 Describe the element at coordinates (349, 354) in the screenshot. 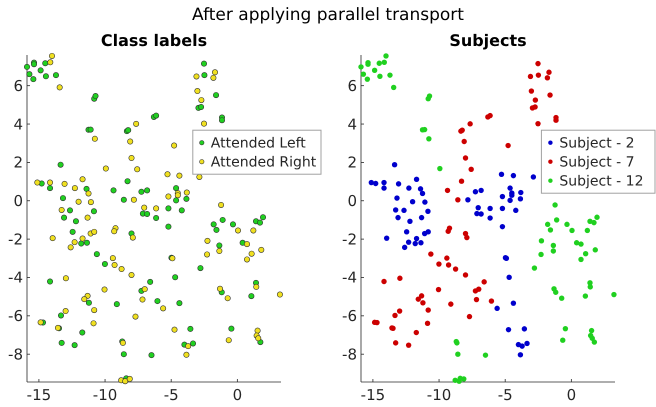

I see `y-tick-label: -8` at that location.